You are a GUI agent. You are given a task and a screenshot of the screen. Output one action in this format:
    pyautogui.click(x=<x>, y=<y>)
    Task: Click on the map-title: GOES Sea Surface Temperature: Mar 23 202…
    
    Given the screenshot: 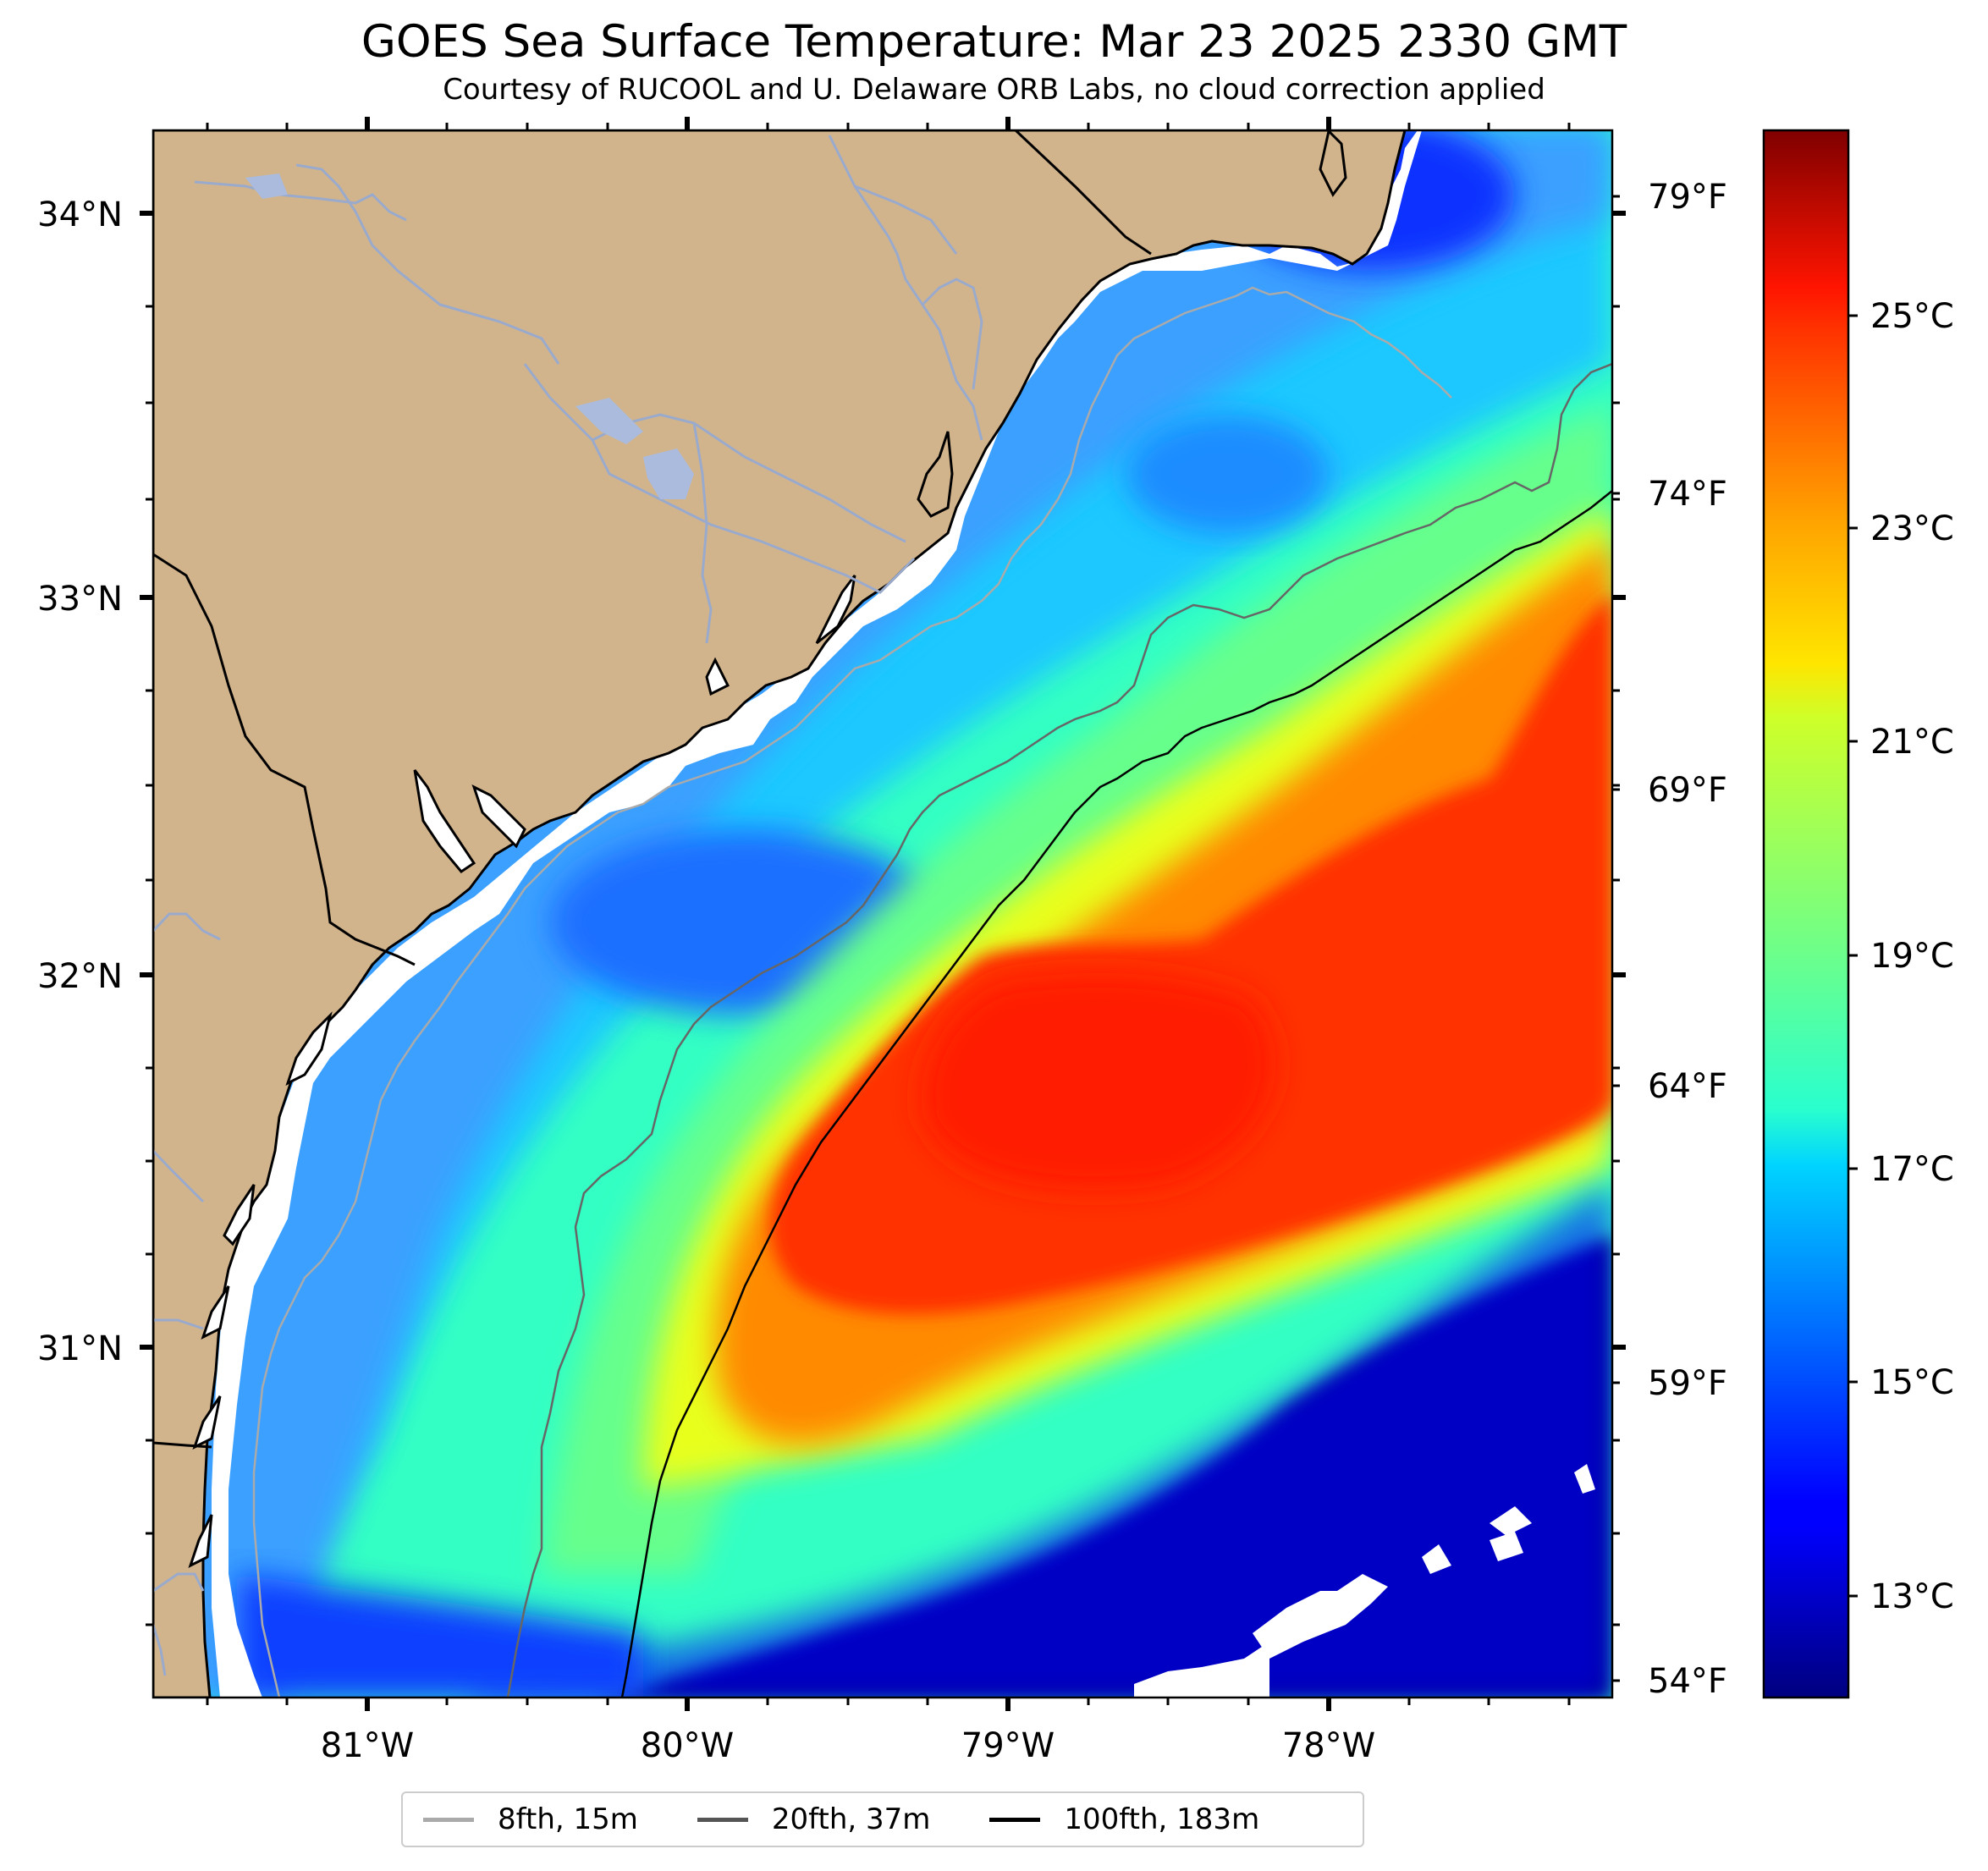 What is the action you would take?
    pyautogui.click(x=994, y=42)
    